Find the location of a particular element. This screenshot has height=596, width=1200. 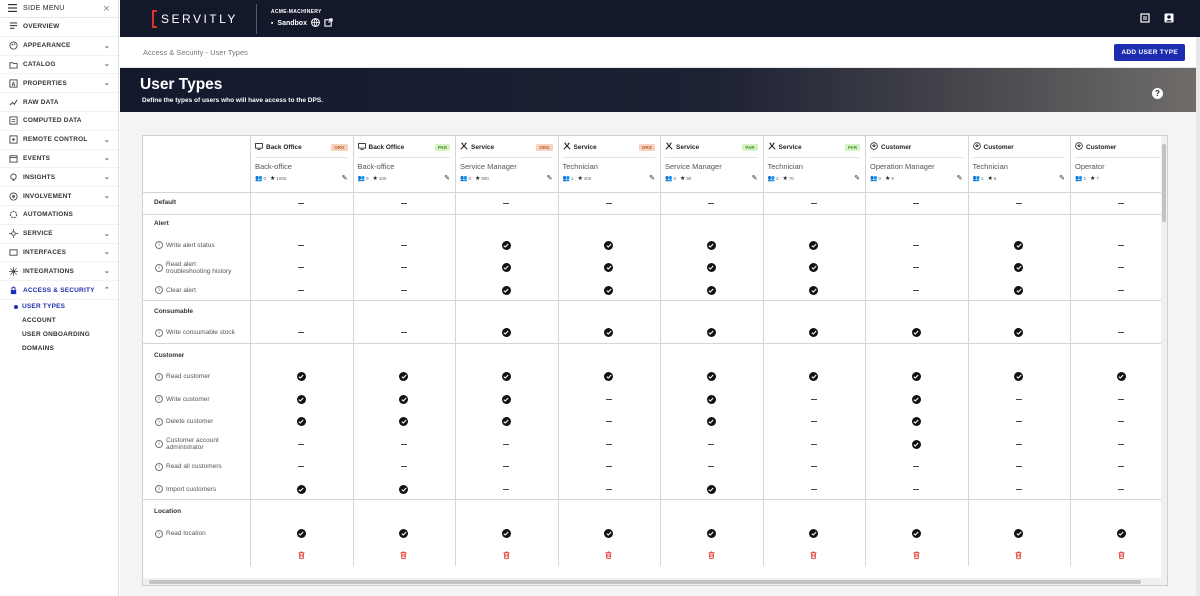

help-icon: ? is located at coordinates (1157, 93).